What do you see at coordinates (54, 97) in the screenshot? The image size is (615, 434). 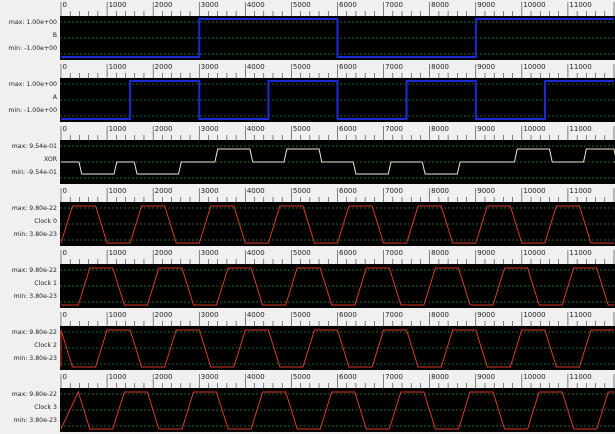 I see `signal-name: A` at bounding box center [54, 97].